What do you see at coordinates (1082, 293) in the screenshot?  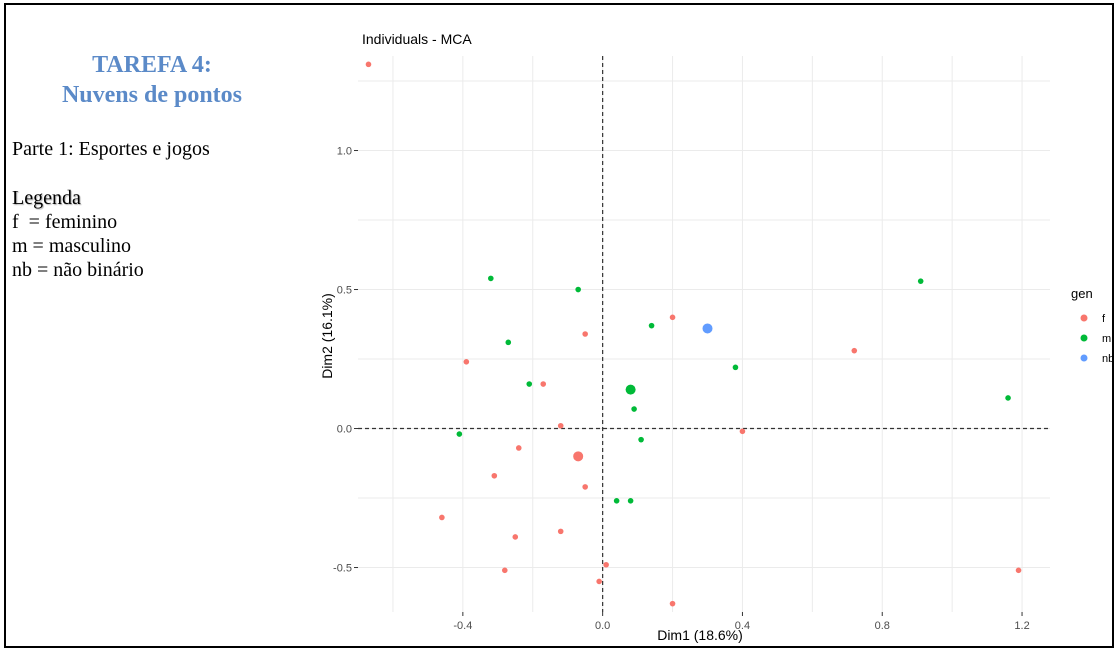 I see `legend-title: gen` at bounding box center [1082, 293].